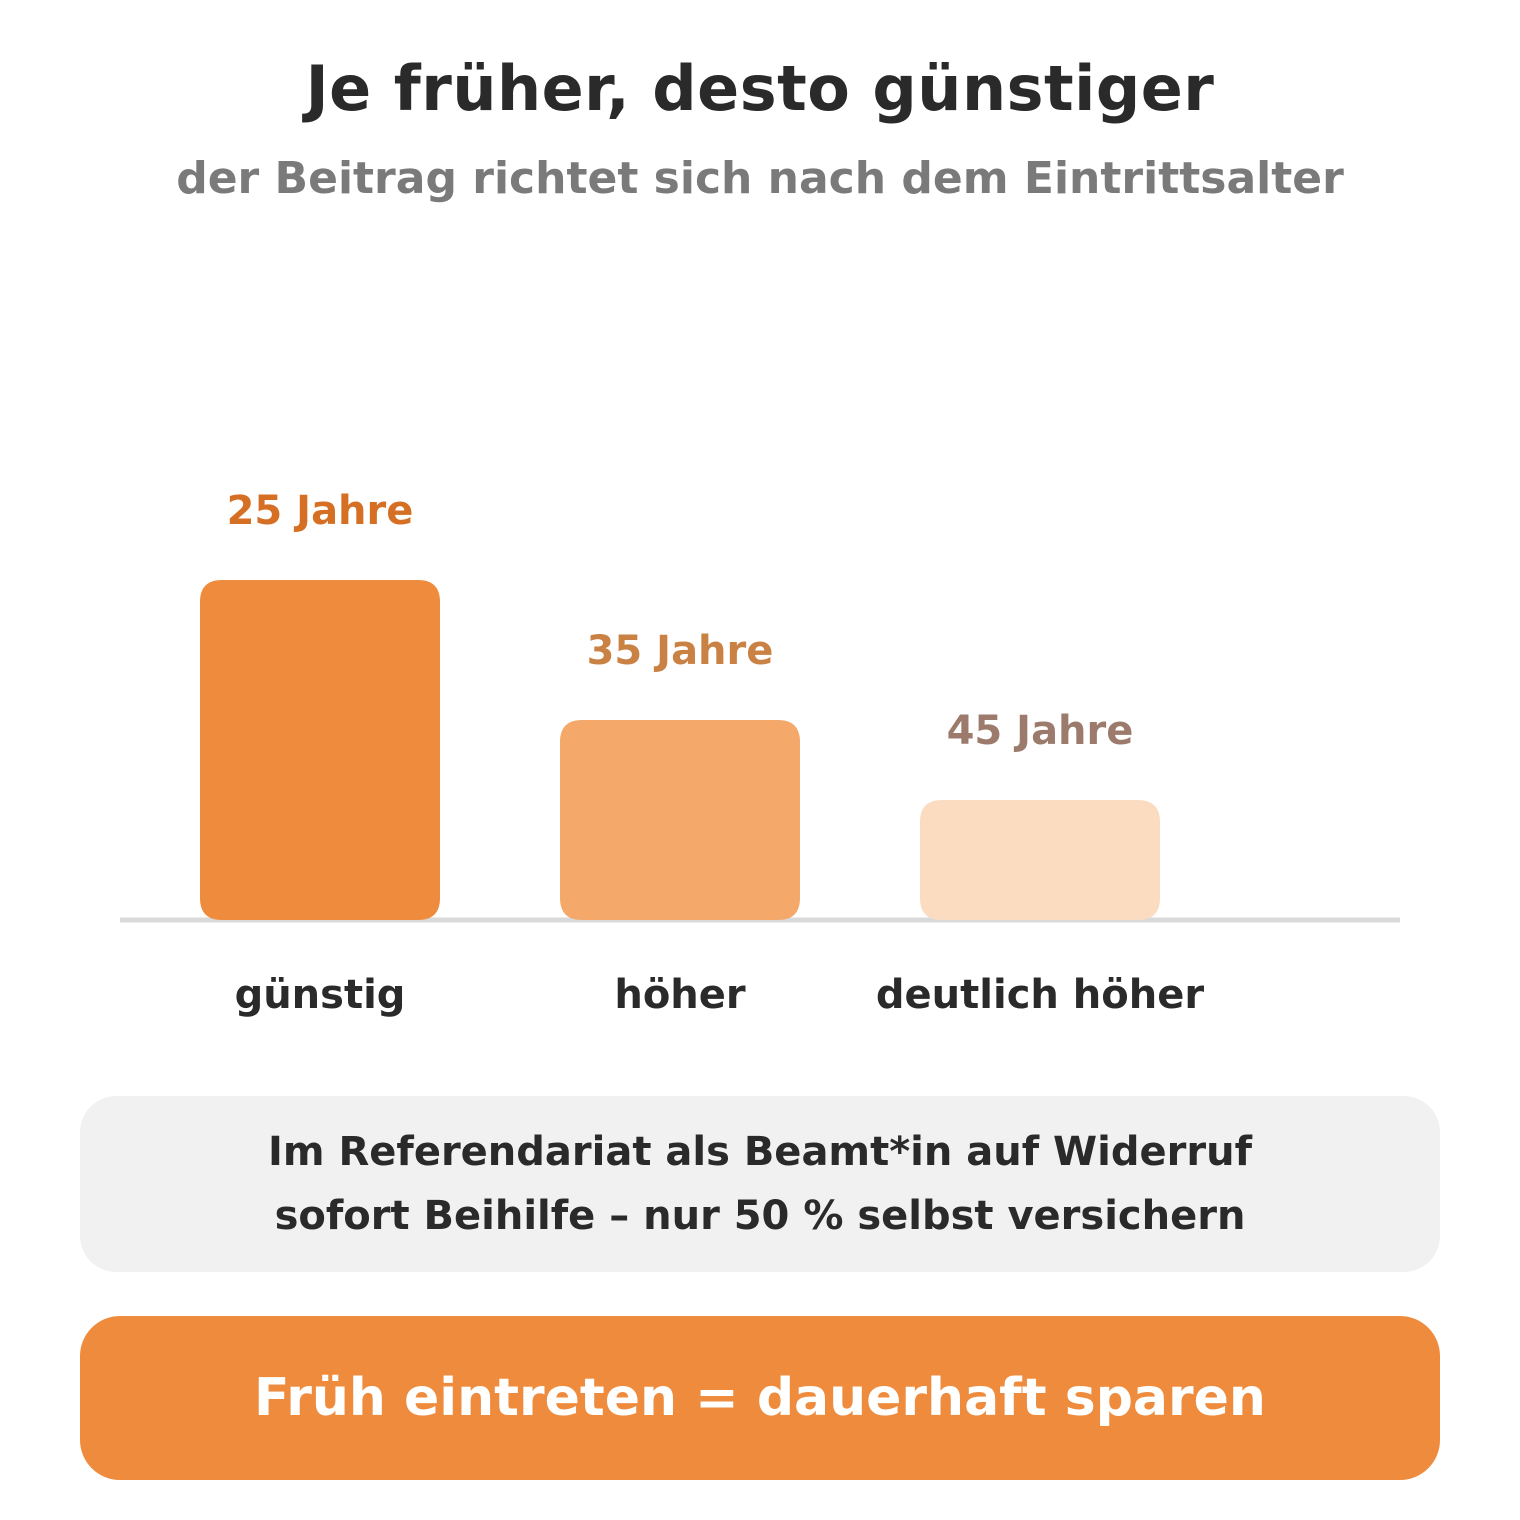  I want to click on cta-banner: Früh eintreten = dauerhaft sparen, so click(760, 1398).